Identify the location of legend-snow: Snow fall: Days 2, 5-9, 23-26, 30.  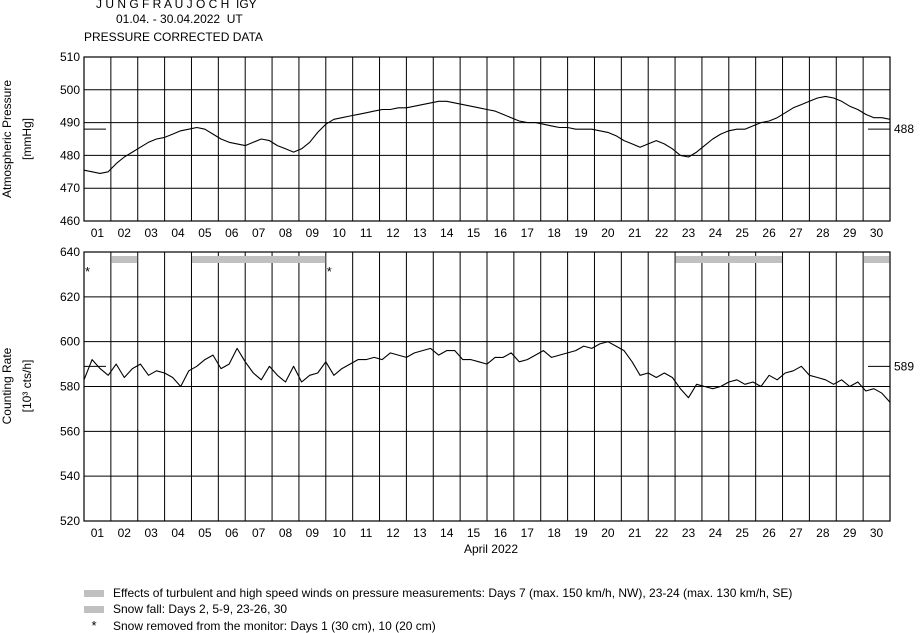
(185, 609).